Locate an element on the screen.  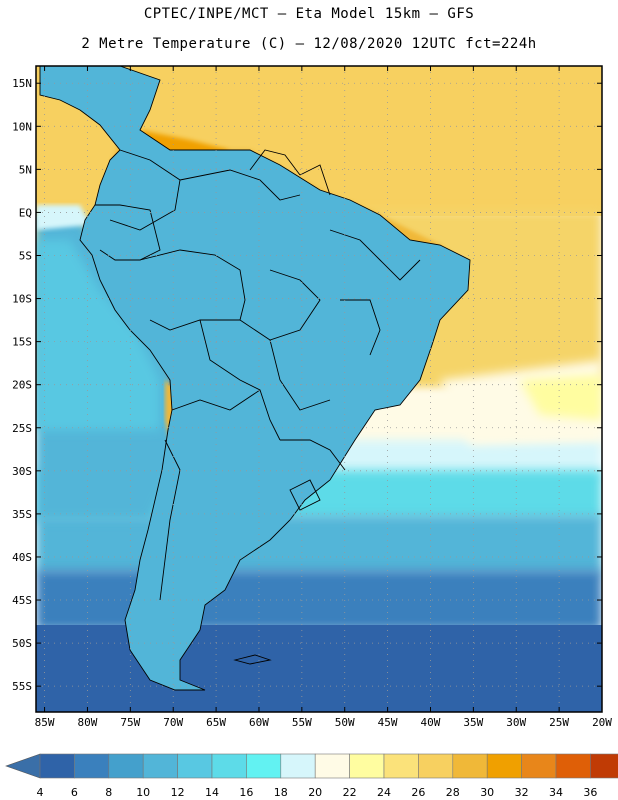
lon-tick-label: 25W is located at coordinates (559, 722).